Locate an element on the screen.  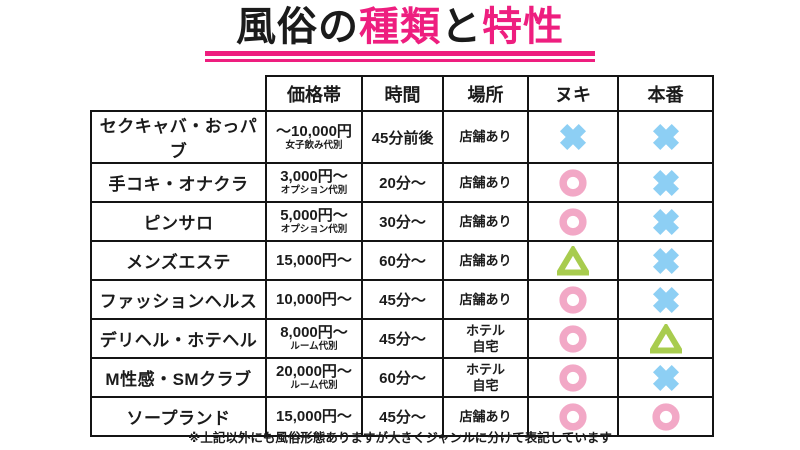
underline-top is located at coordinates (400, 53).